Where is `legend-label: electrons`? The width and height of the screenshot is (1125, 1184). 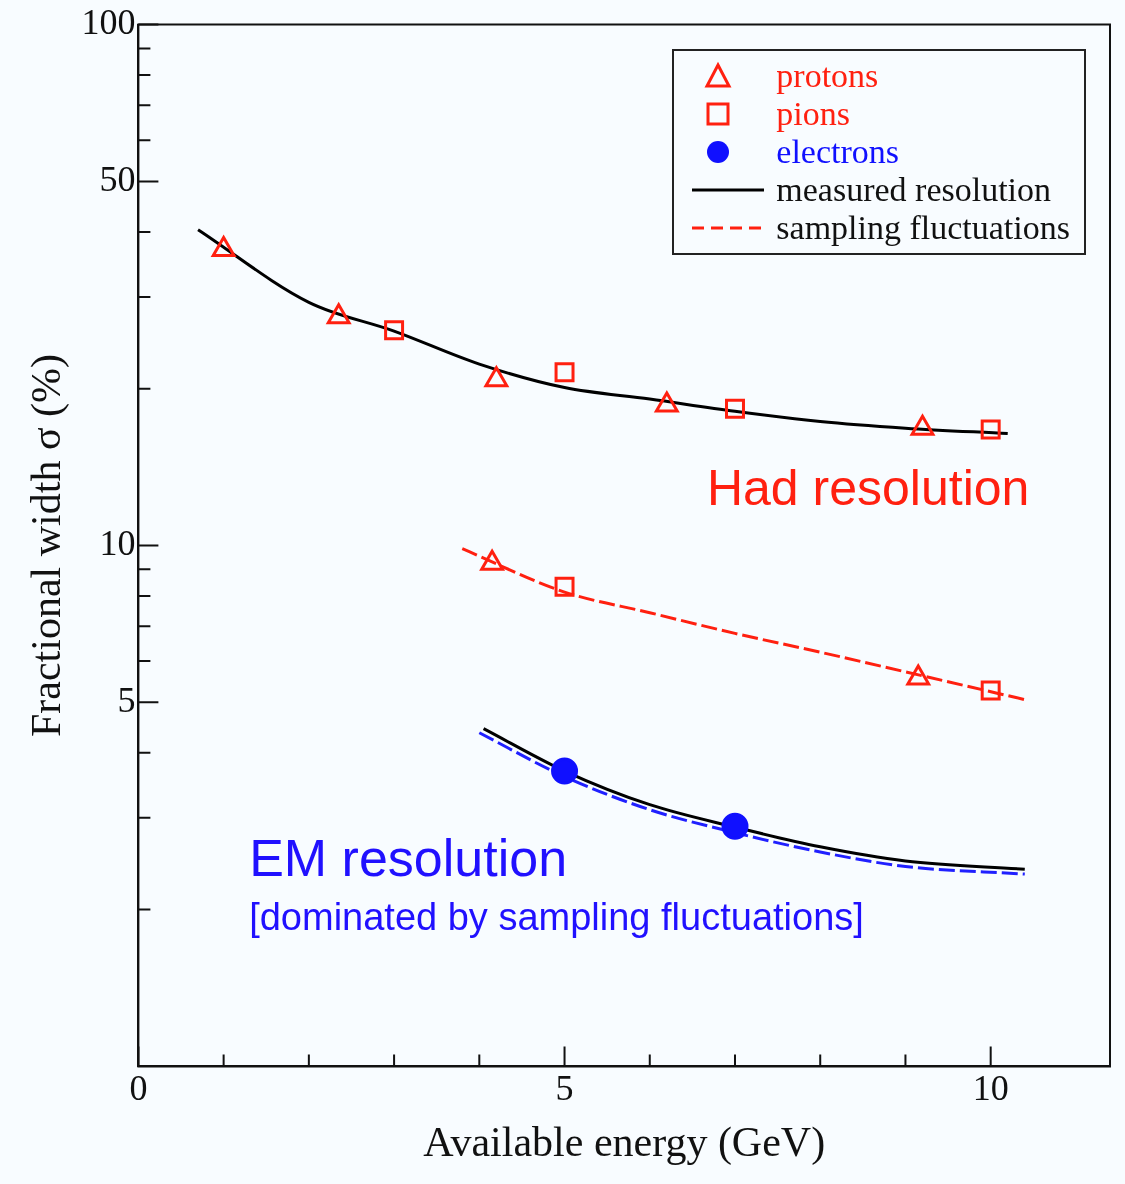
legend-label: electrons is located at coordinates (838, 151).